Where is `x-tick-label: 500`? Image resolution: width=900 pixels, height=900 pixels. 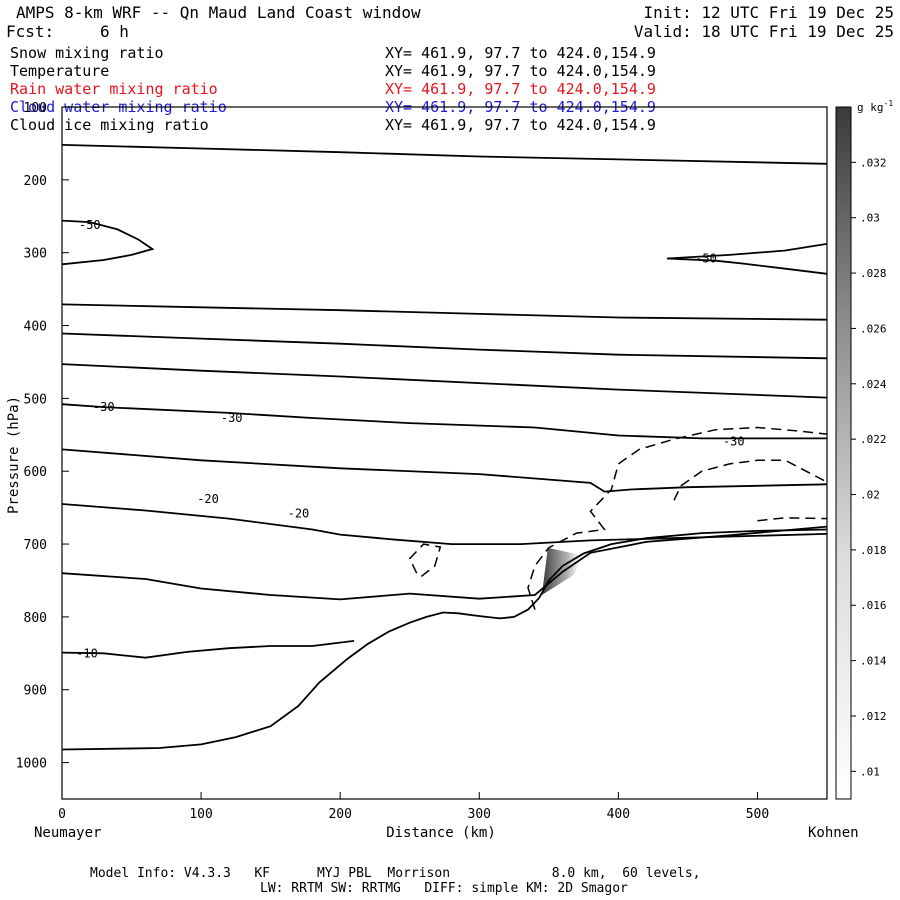
x-tick-label: 500 is located at coordinates (757, 814).